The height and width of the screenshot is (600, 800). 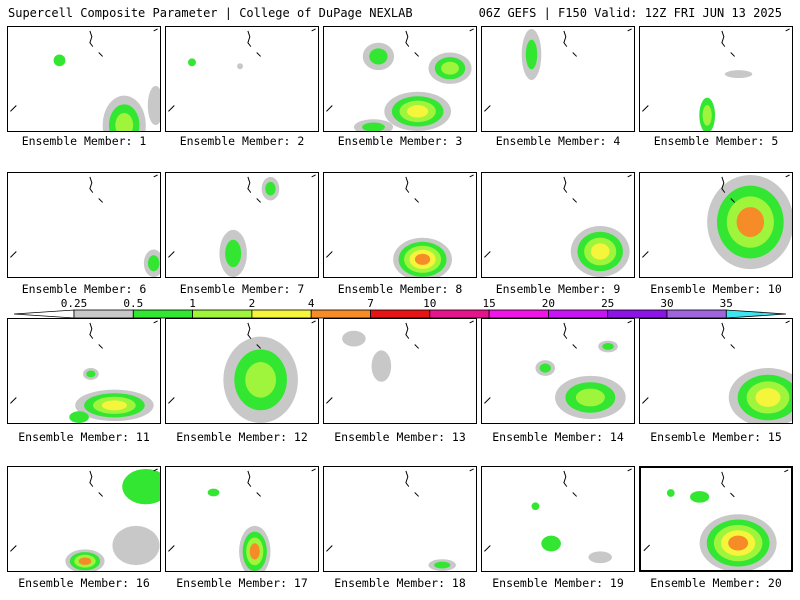 I want to click on ensemble-member-caption: Ensemble Member: 6, so click(x=84, y=289).